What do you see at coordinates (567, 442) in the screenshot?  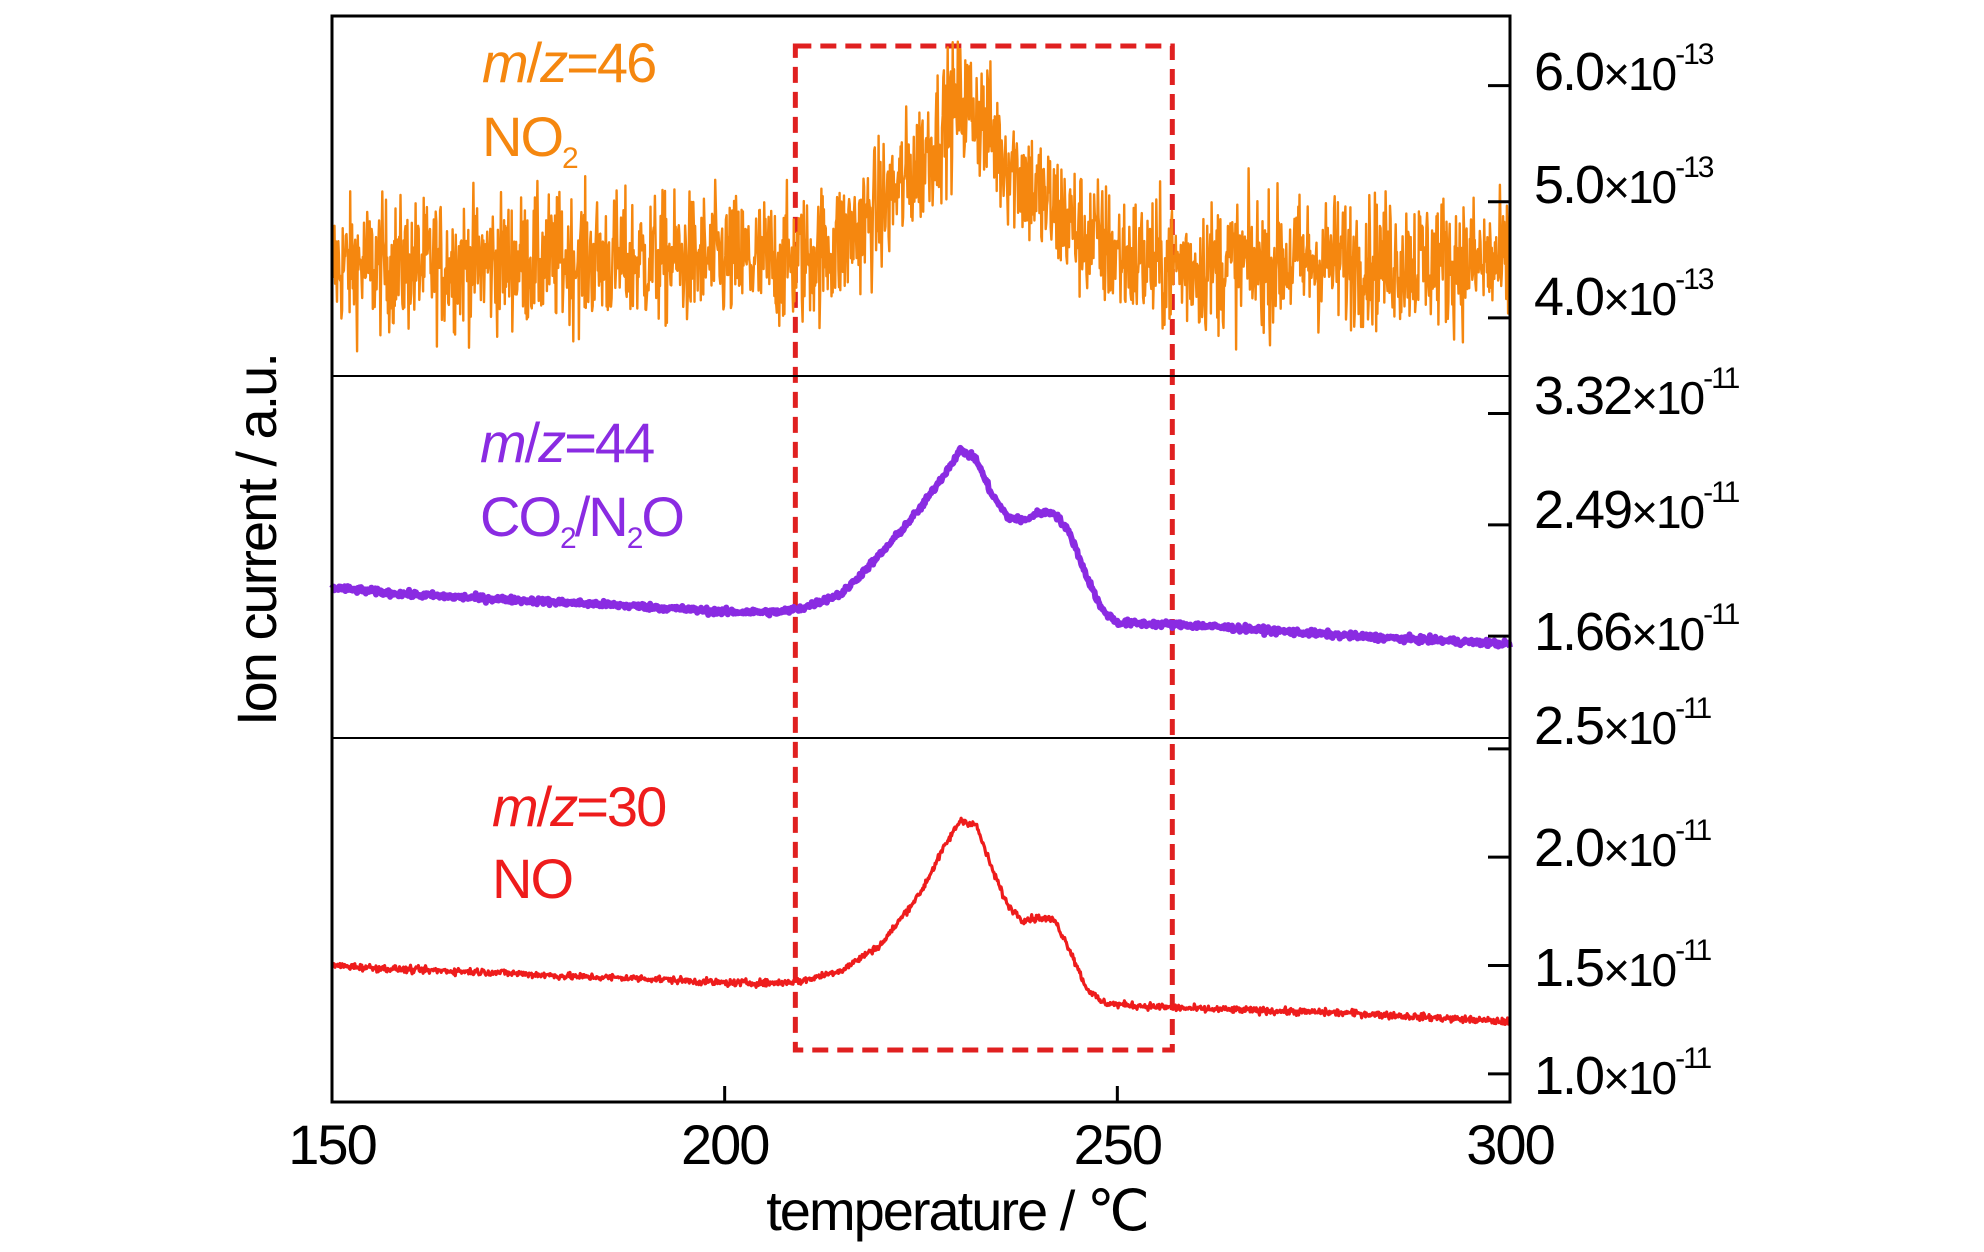 I see `series-label-mz44: m/z=44` at bounding box center [567, 442].